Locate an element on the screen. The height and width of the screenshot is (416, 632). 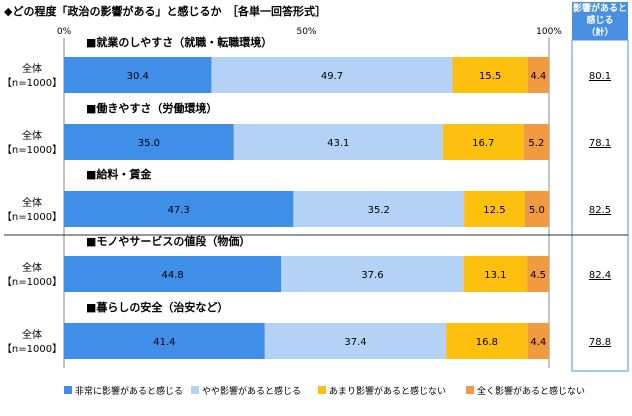
bar-value-label: 4.5 is located at coordinates (538, 275).